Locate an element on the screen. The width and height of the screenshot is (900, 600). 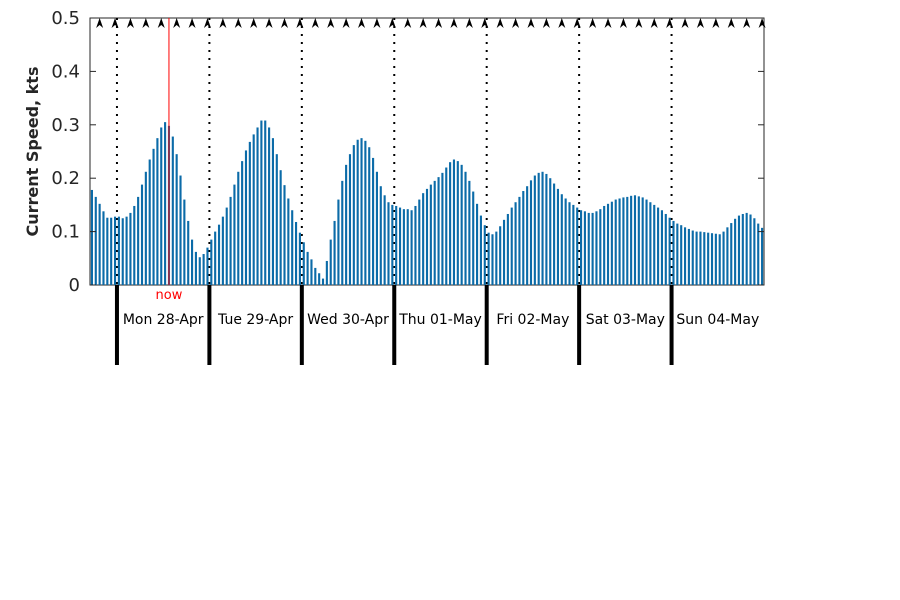
now-label: now is located at coordinates (169, 295).